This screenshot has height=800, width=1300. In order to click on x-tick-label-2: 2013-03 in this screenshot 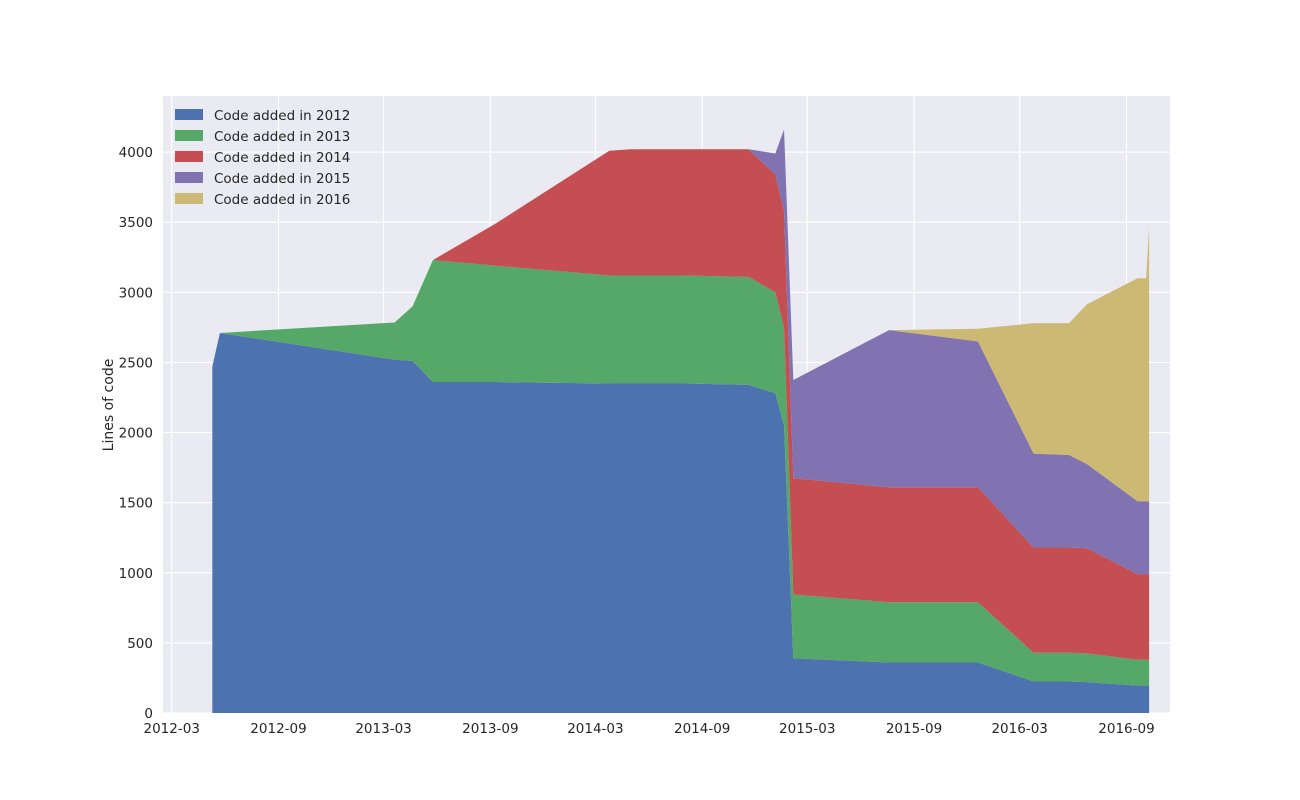, I will do `click(383, 729)`.